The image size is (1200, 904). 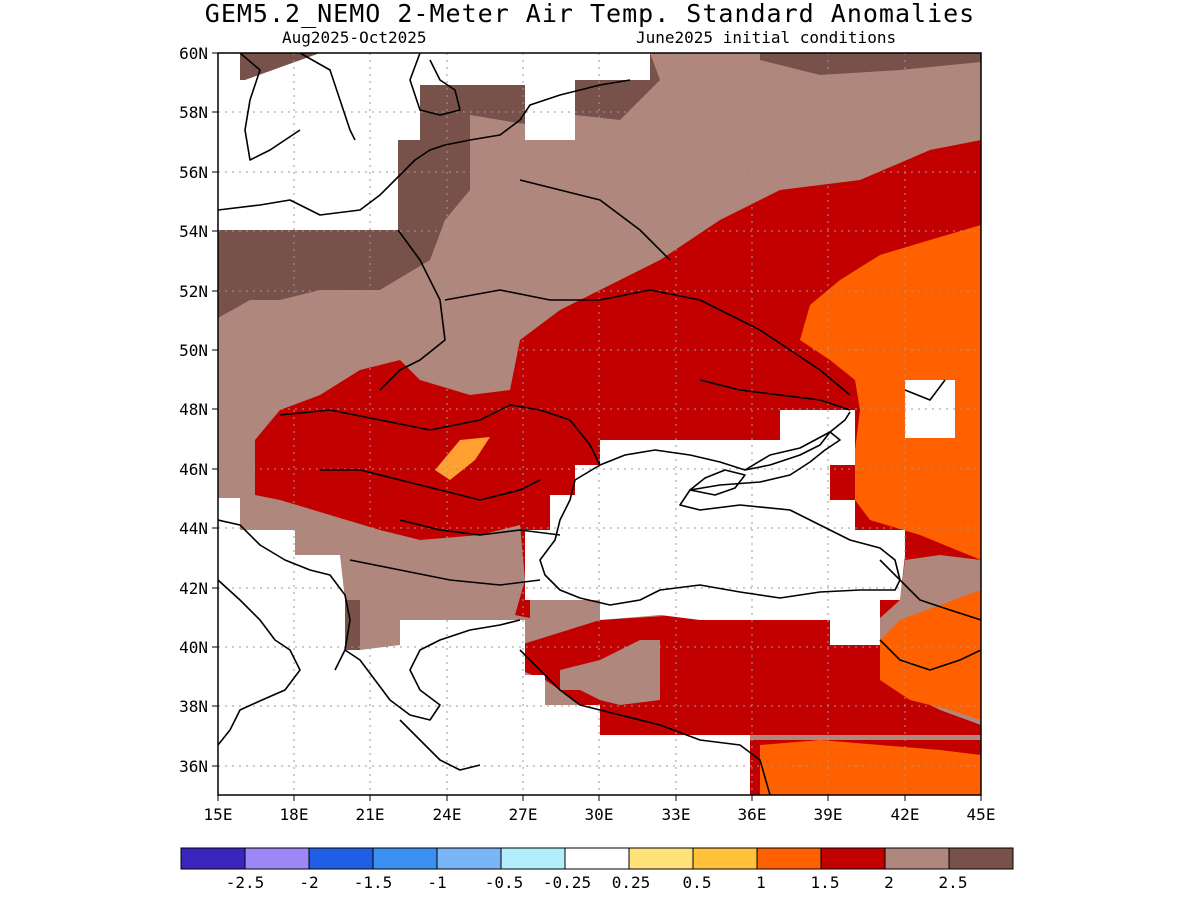 I want to click on lon-tick-label: 18E, so click(x=294, y=814).